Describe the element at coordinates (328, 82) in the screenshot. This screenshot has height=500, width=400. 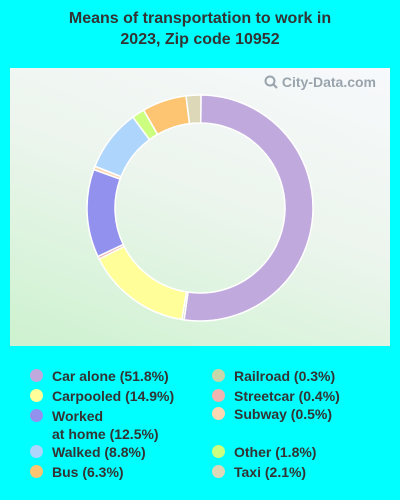
I see `watermark-text: City-Data.com` at that location.